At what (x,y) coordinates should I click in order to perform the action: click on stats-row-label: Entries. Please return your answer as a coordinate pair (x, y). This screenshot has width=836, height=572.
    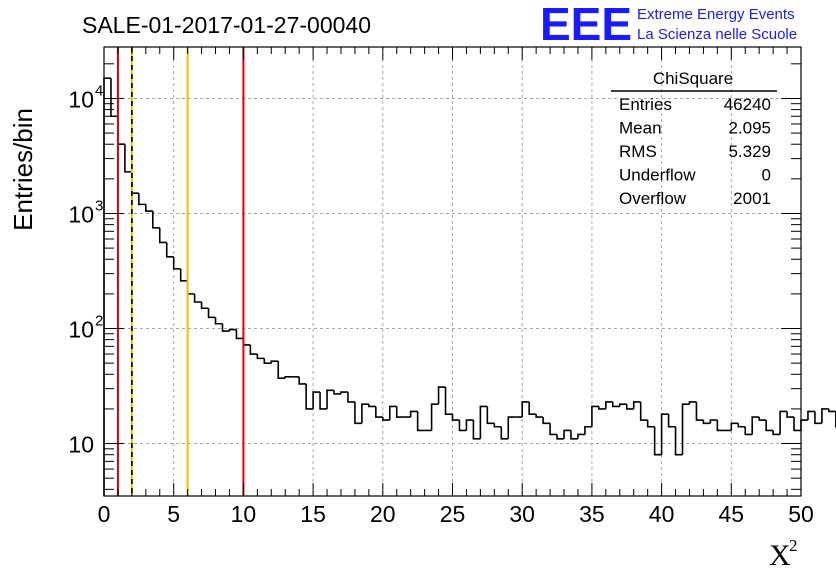
    Looking at the image, I should click on (645, 104).